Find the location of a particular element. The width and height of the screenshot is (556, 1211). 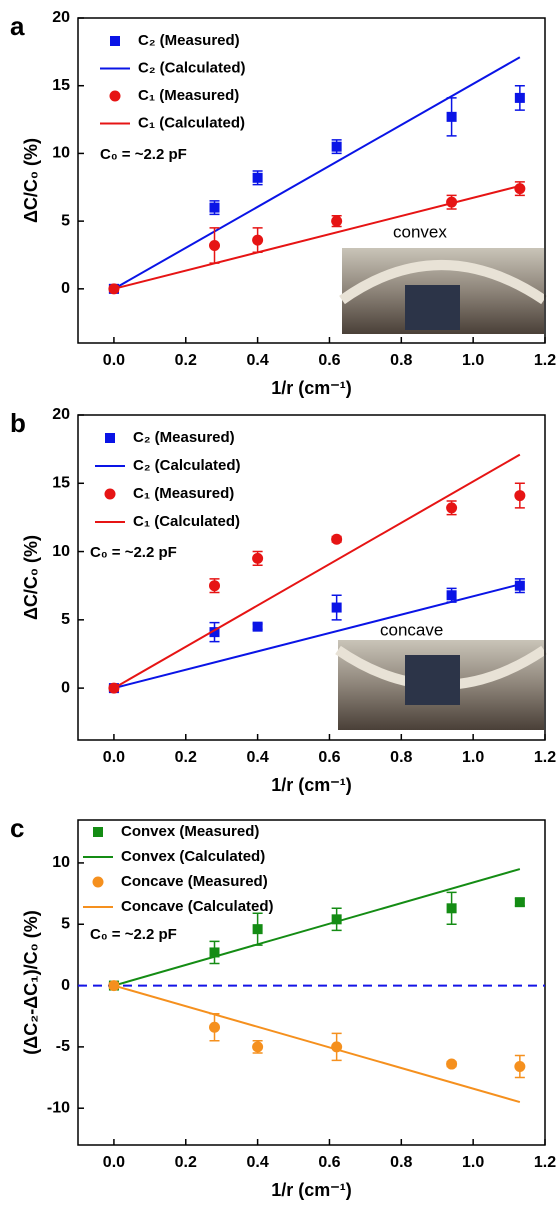

y-tick-label: -5 is located at coordinates (63, 1046).